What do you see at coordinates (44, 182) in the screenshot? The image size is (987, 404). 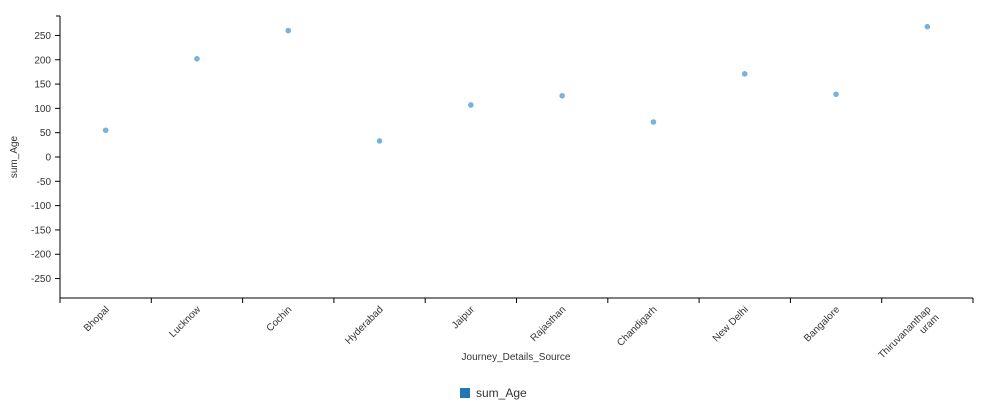 I see `y-tick-label: -50` at bounding box center [44, 182].